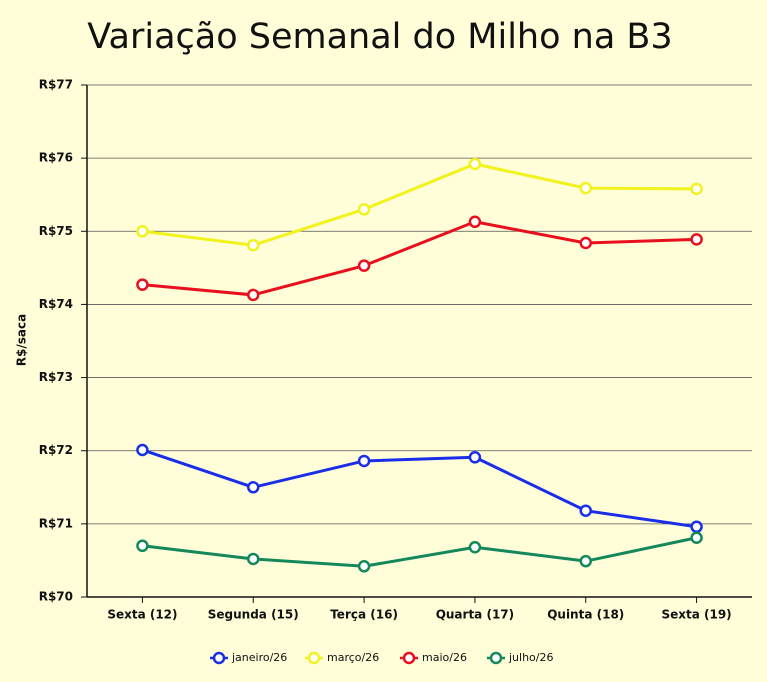  What do you see at coordinates (56, 304) in the screenshot?
I see `y-tick-label: R$74` at bounding box center [56, 304].